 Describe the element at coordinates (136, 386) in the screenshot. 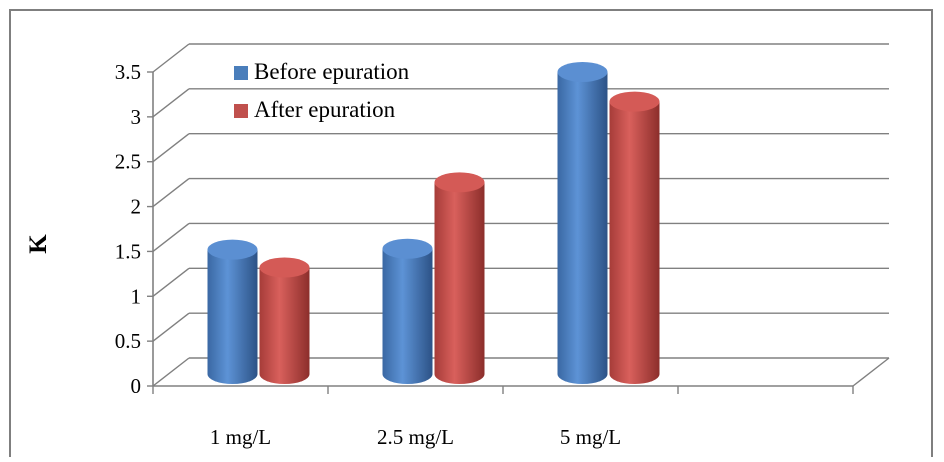

I see `y-tick-label: 0` at that location.